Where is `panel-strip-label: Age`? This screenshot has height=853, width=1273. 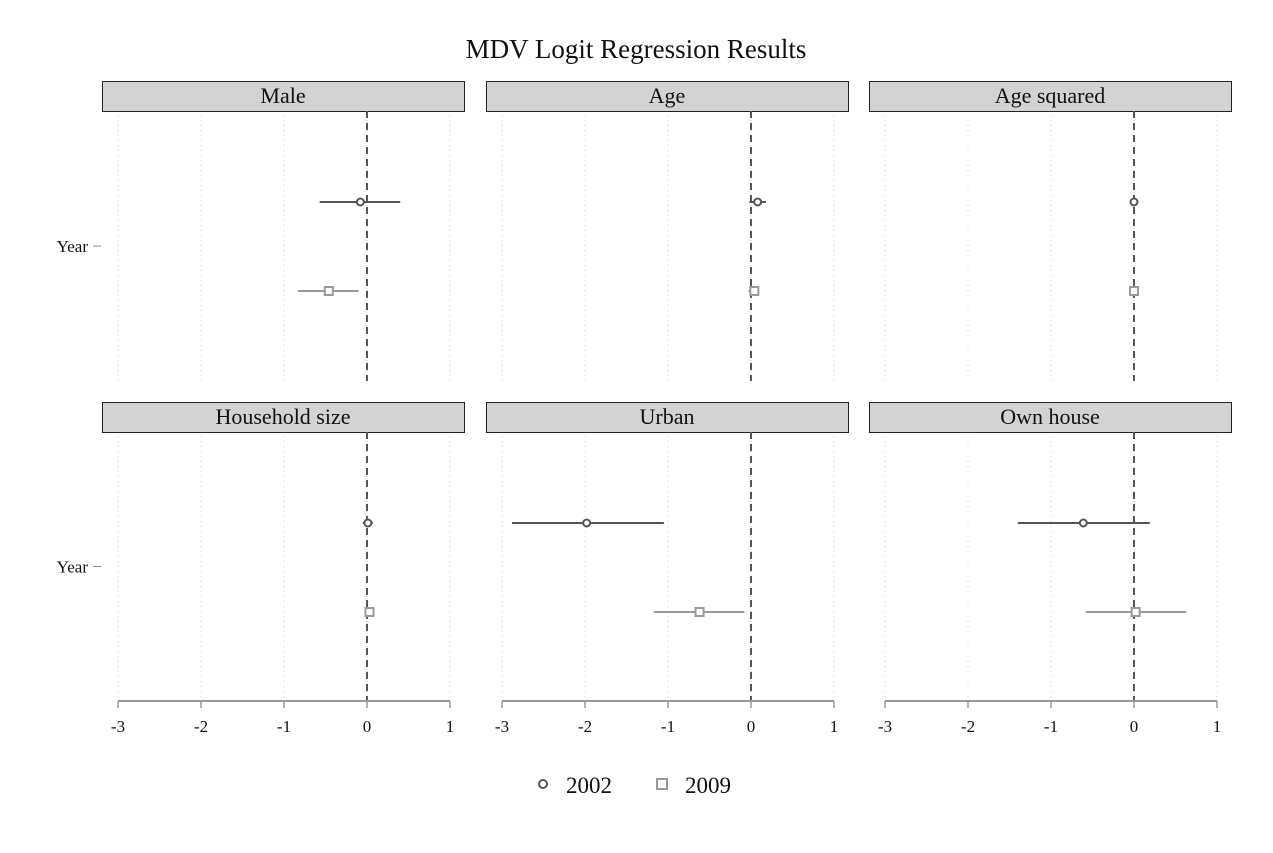
panel-strip-label: Age is located at coordinates (667, 95).